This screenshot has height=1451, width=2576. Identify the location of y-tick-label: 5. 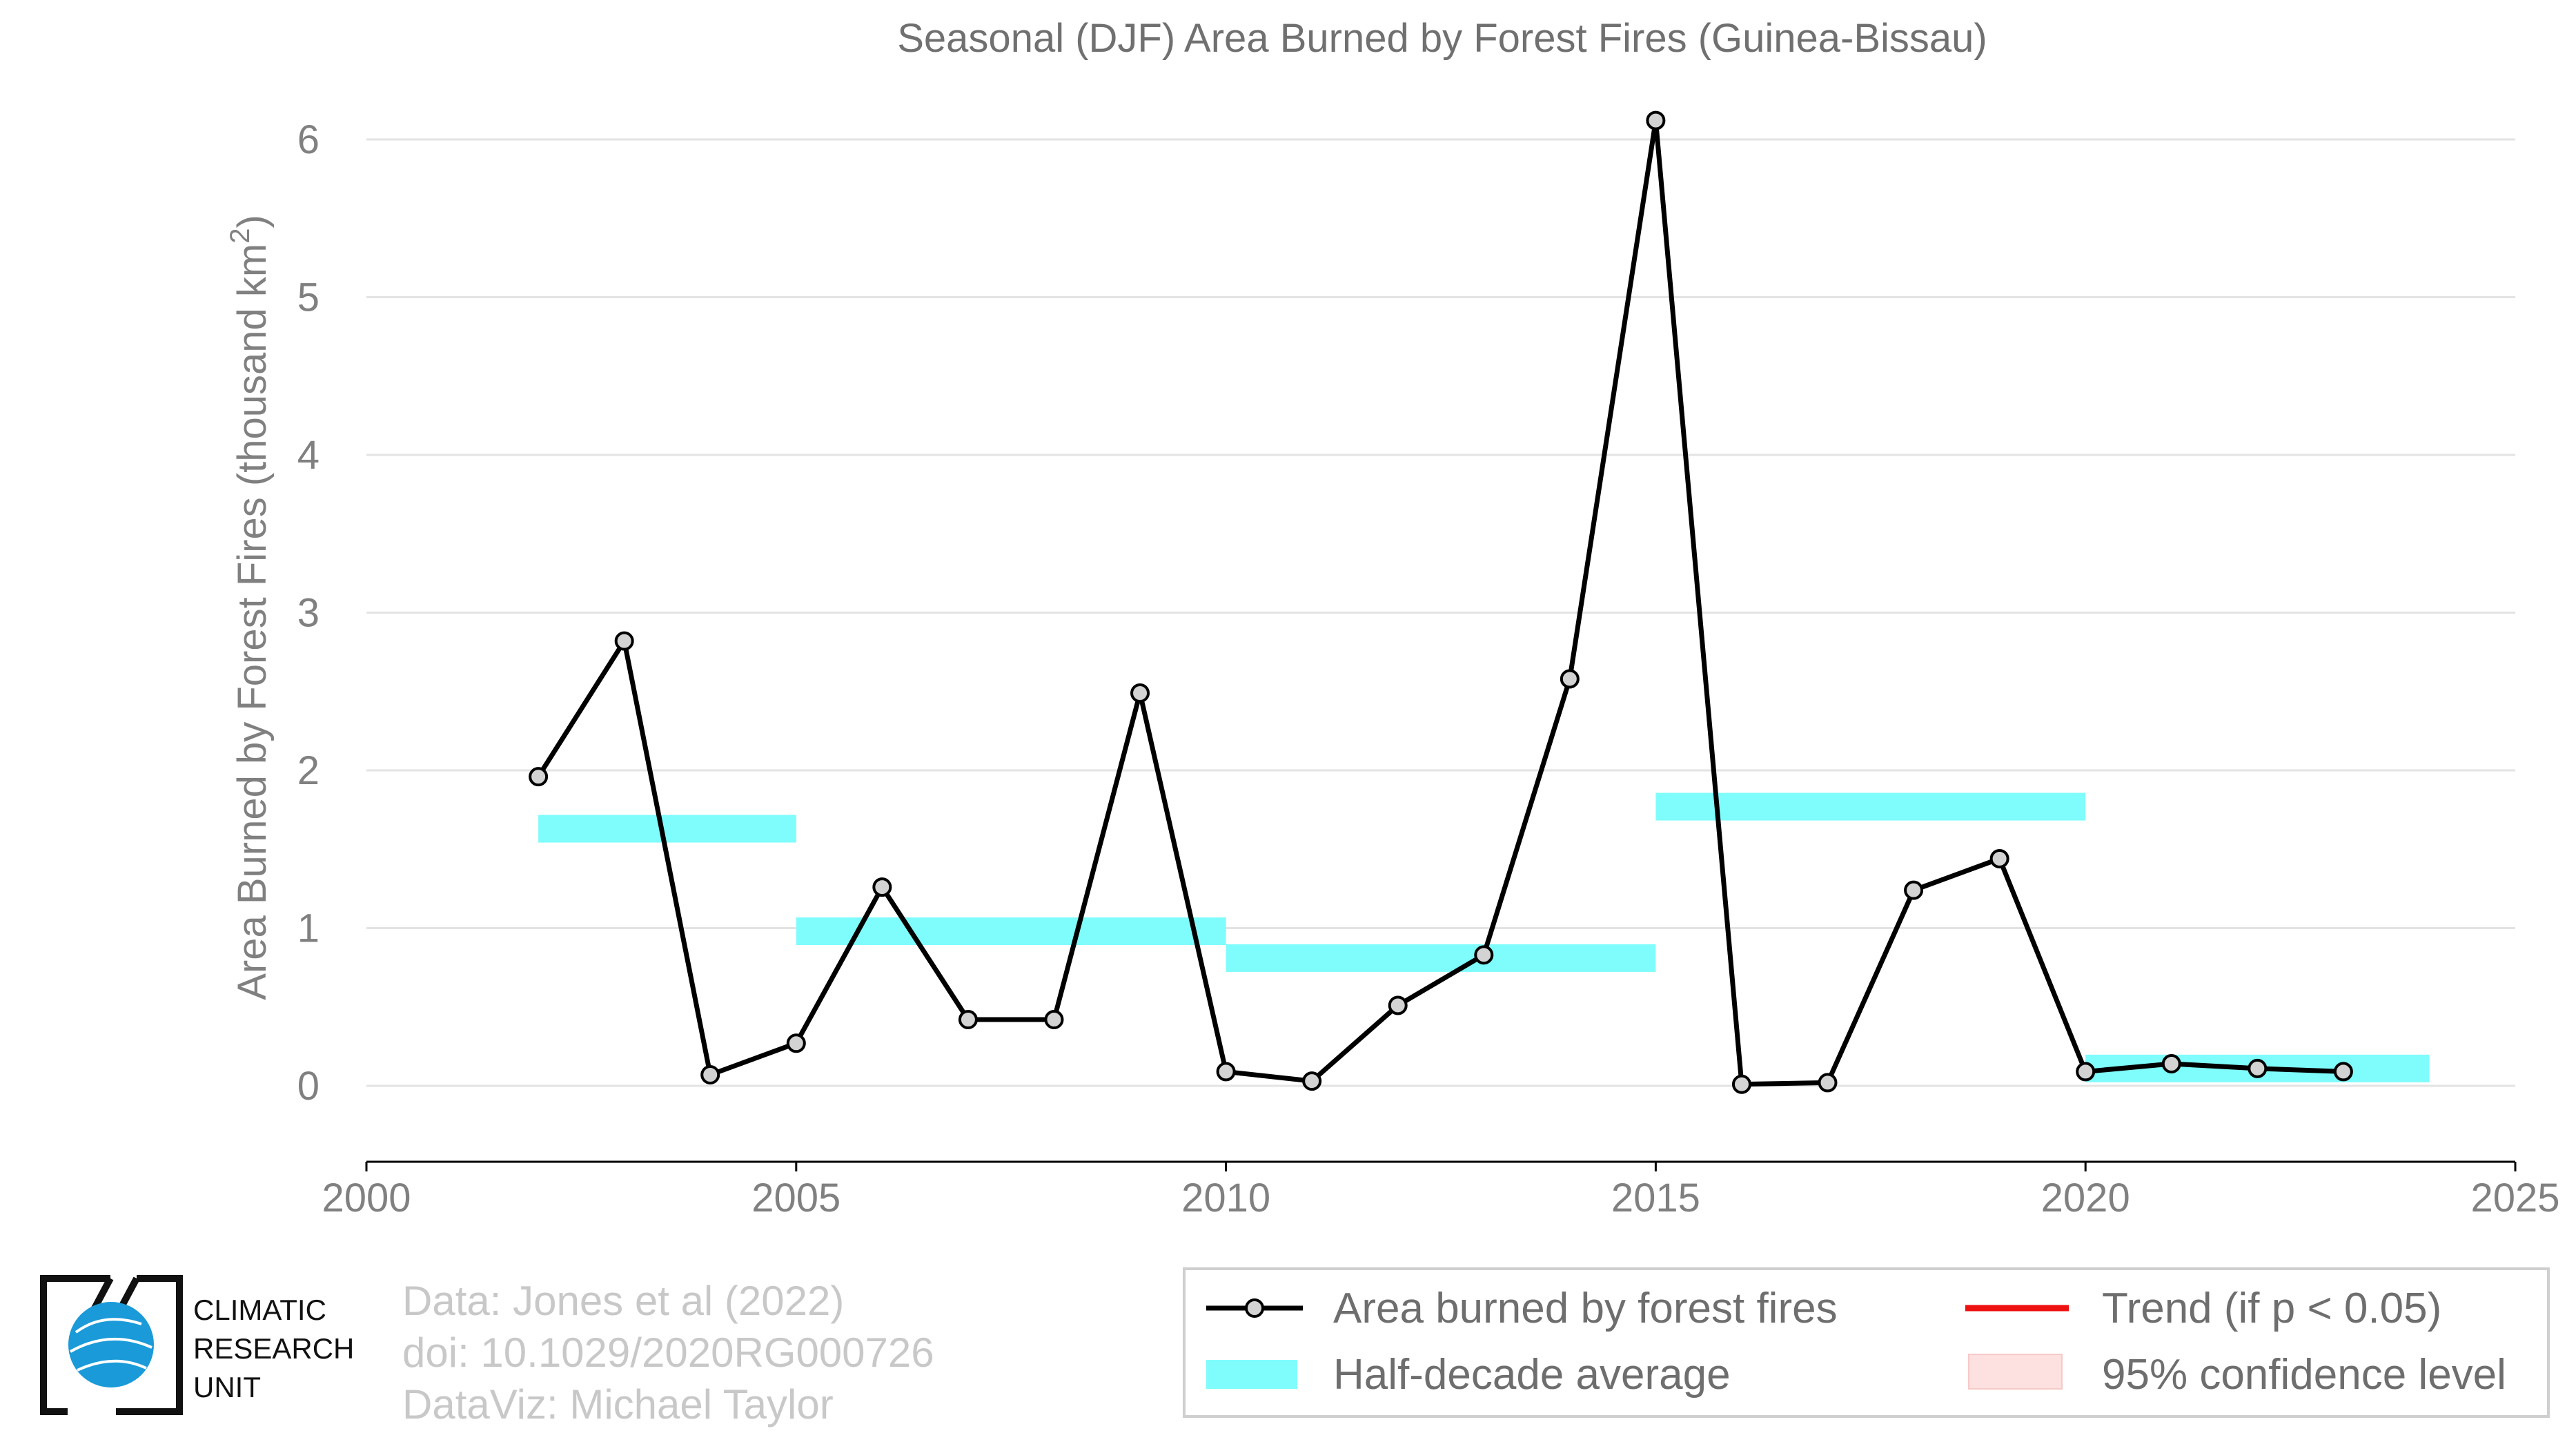
(308, 298).